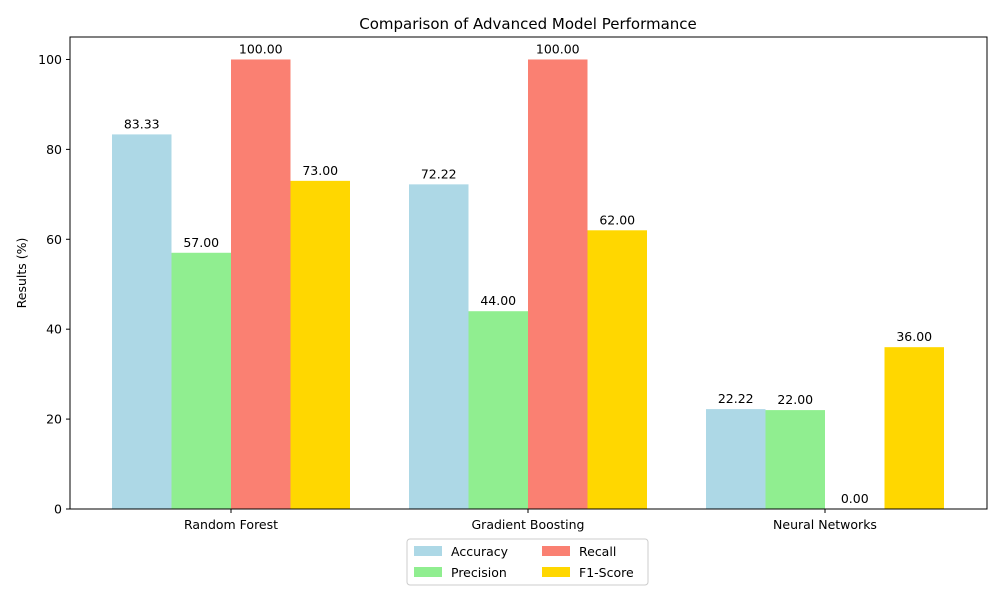 The width and height of the screenshot is (1000, 600). Describe the element at coordinates (855, 498) in the screenshot. I see `data-label-recall-neural-networks: 0.00` at that location.